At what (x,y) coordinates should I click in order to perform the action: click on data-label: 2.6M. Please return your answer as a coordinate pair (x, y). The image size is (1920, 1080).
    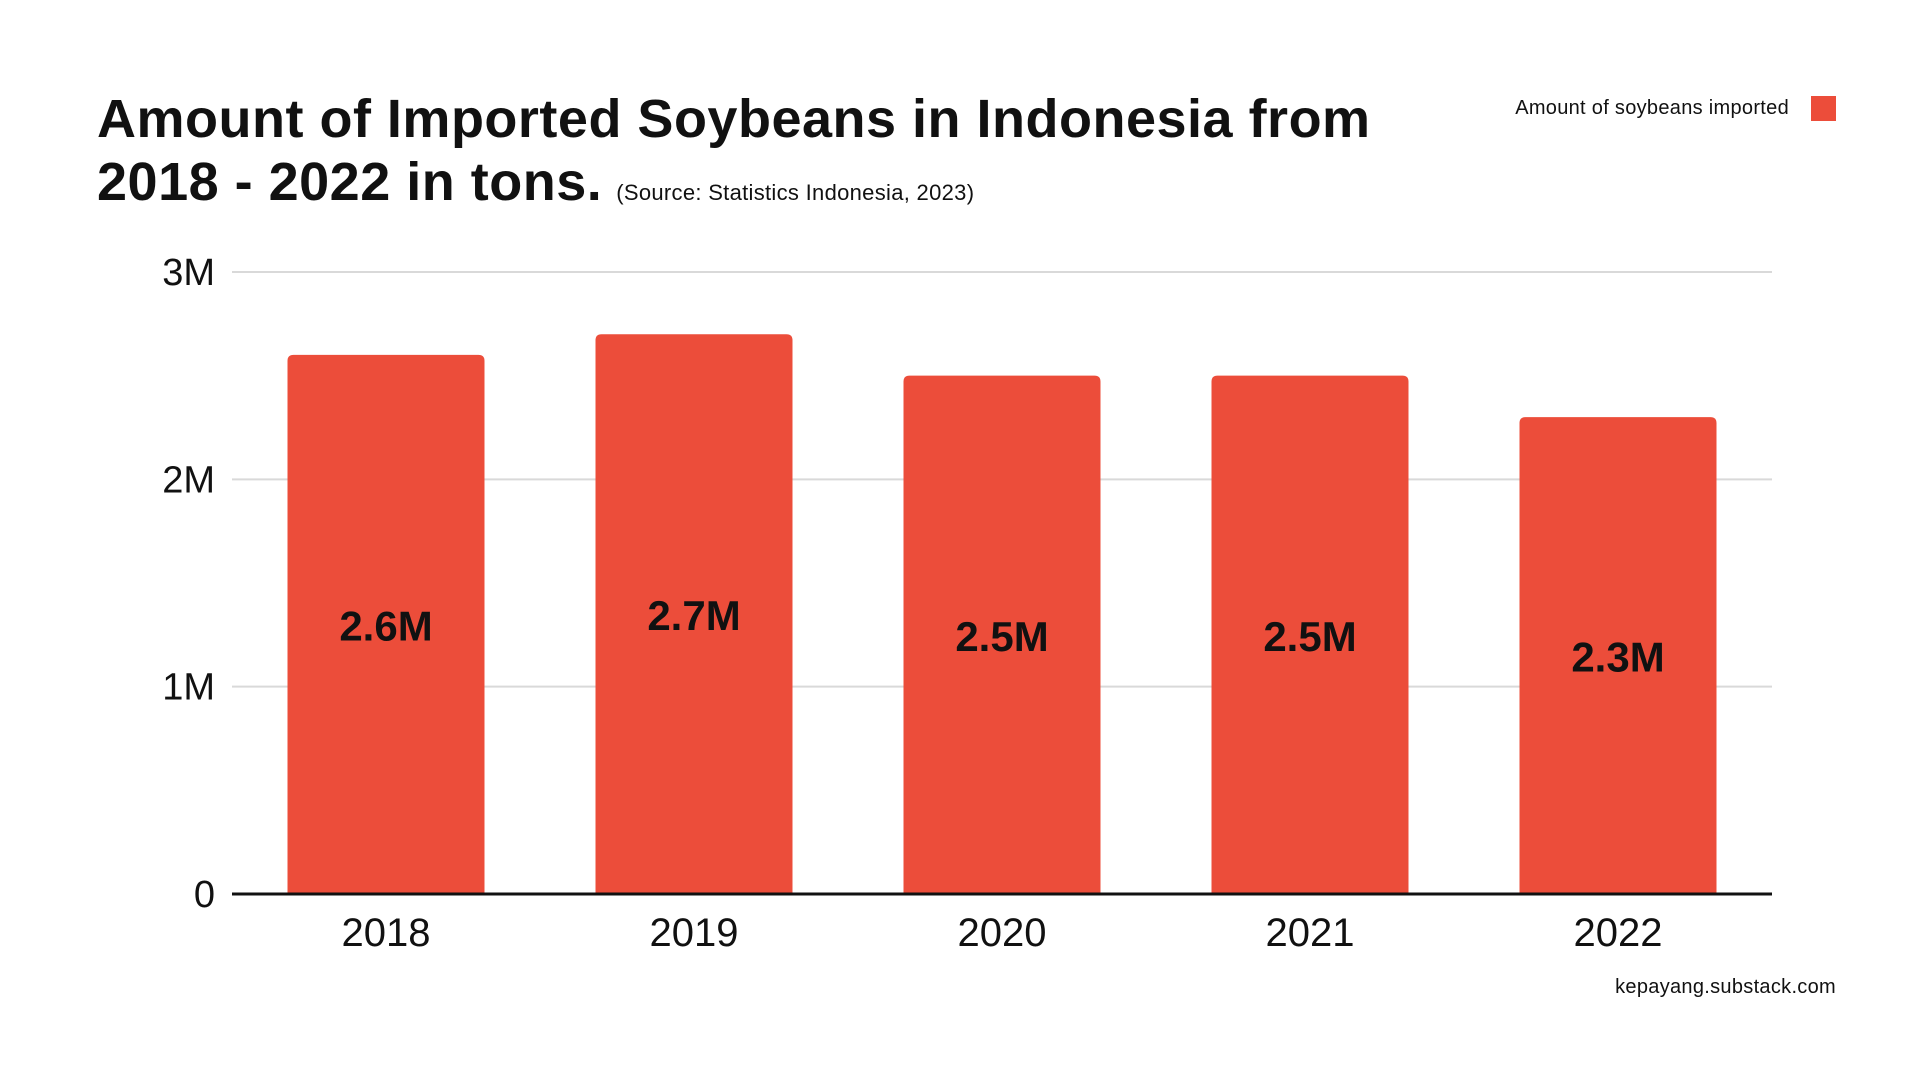
    Looking at the image, I should click on (385, 625).